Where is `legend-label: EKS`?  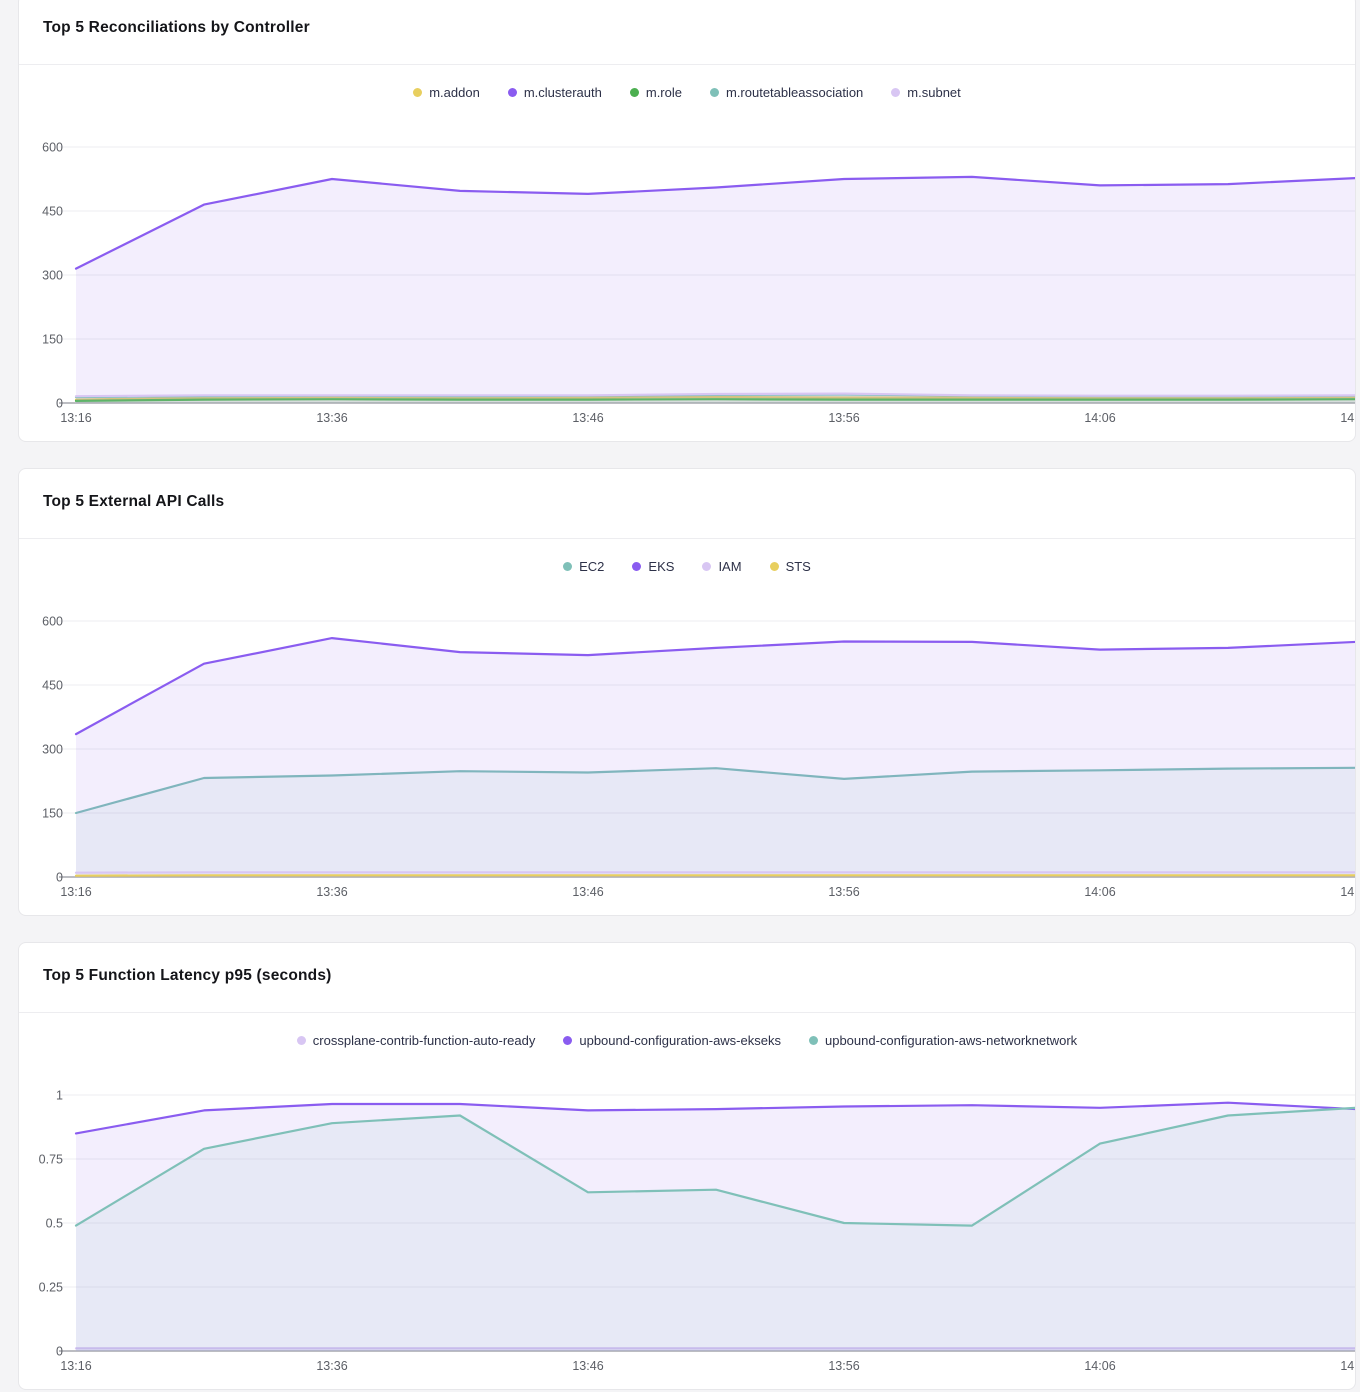 legend-label: EKS is located at coordinates (661, 566).